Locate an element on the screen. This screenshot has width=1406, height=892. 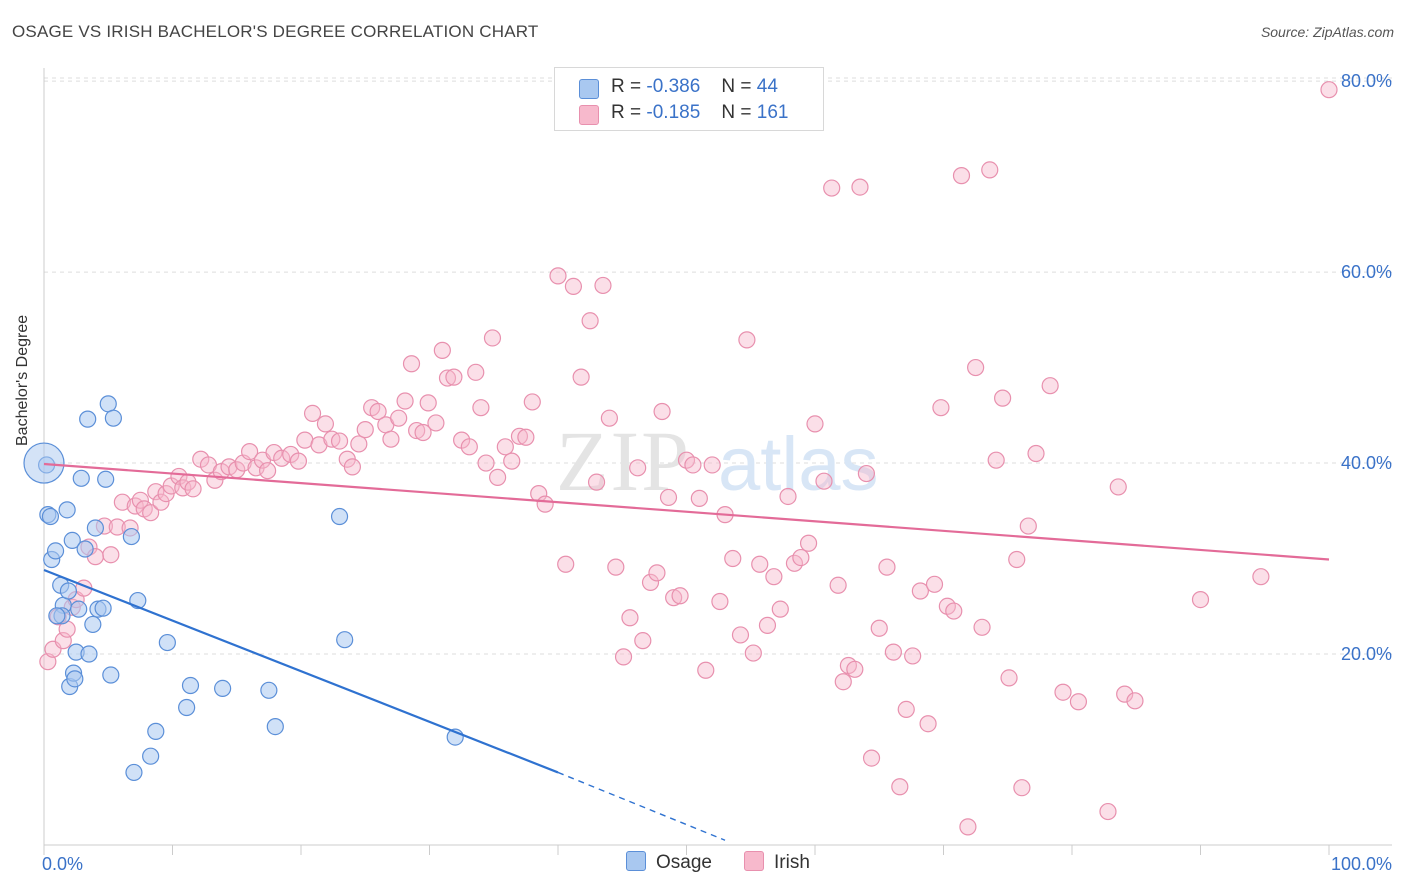
osage-series is located at coordinates (243, 588).